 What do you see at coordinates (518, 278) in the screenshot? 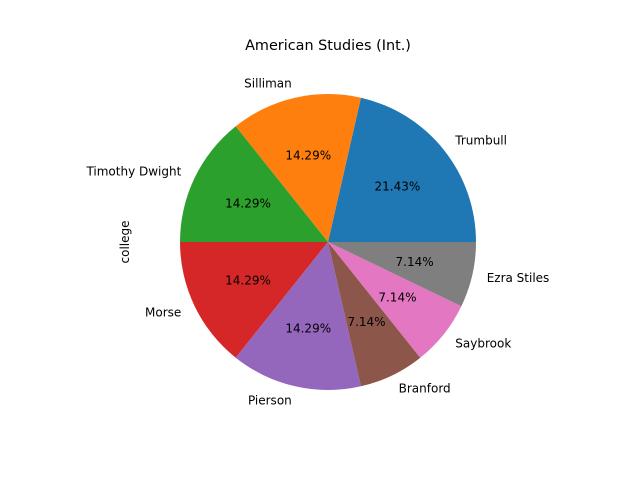
I see `slice-label-ezra-stiles: Ezra Stiles` at bounding box center [518, 278].